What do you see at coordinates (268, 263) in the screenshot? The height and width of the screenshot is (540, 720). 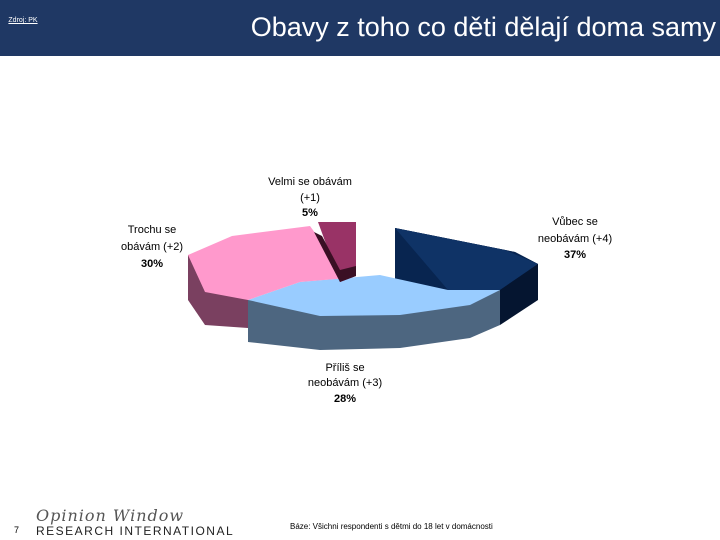 I see `pie-slice-trochu` at bounding box center [268, 263].